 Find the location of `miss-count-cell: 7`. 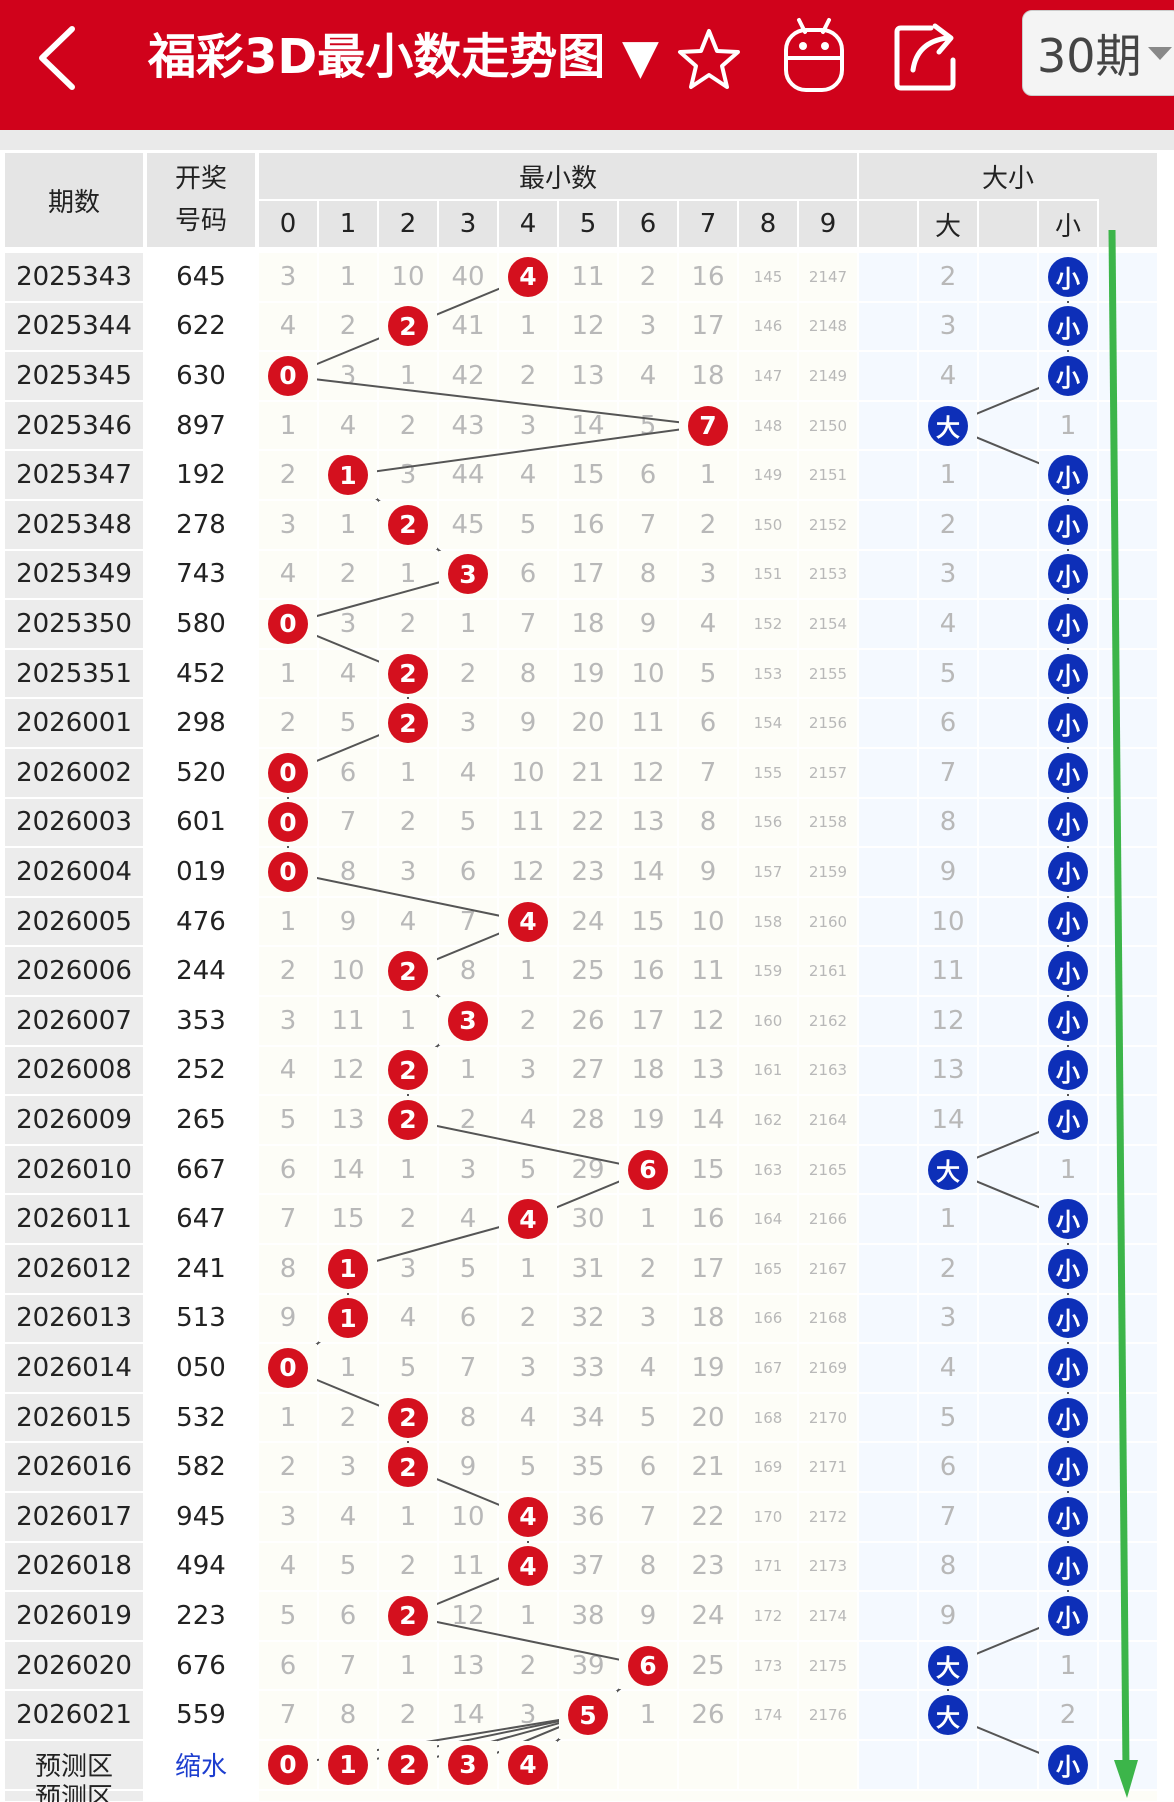

miss-count-cell: 7 is located at coordinates (288, 1219).